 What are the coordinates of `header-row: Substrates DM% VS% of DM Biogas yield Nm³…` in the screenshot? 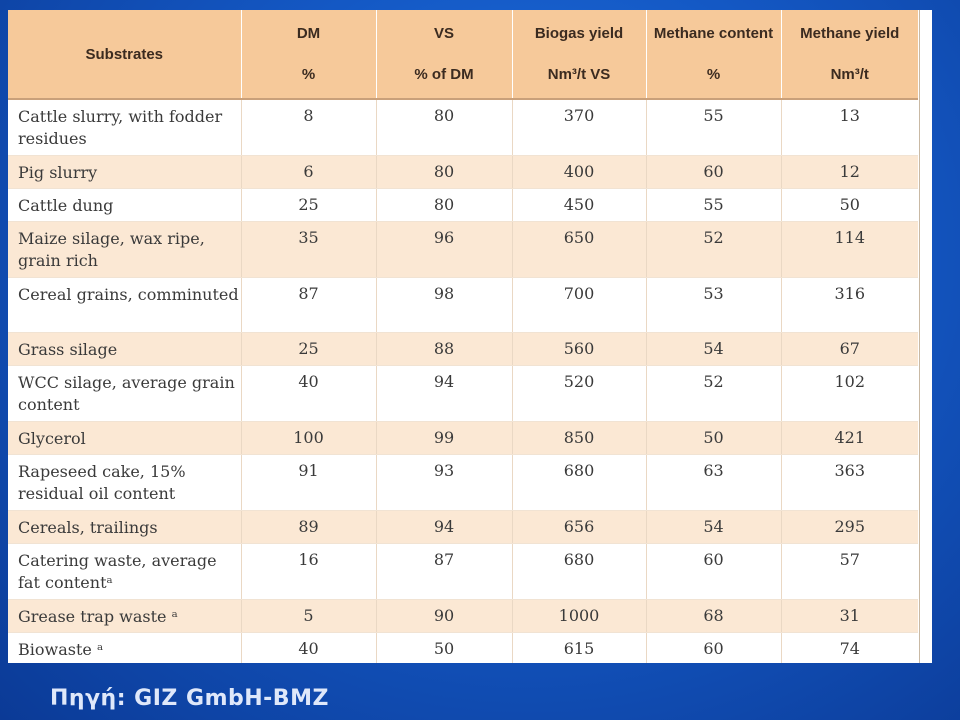 It's located at (463, 55).